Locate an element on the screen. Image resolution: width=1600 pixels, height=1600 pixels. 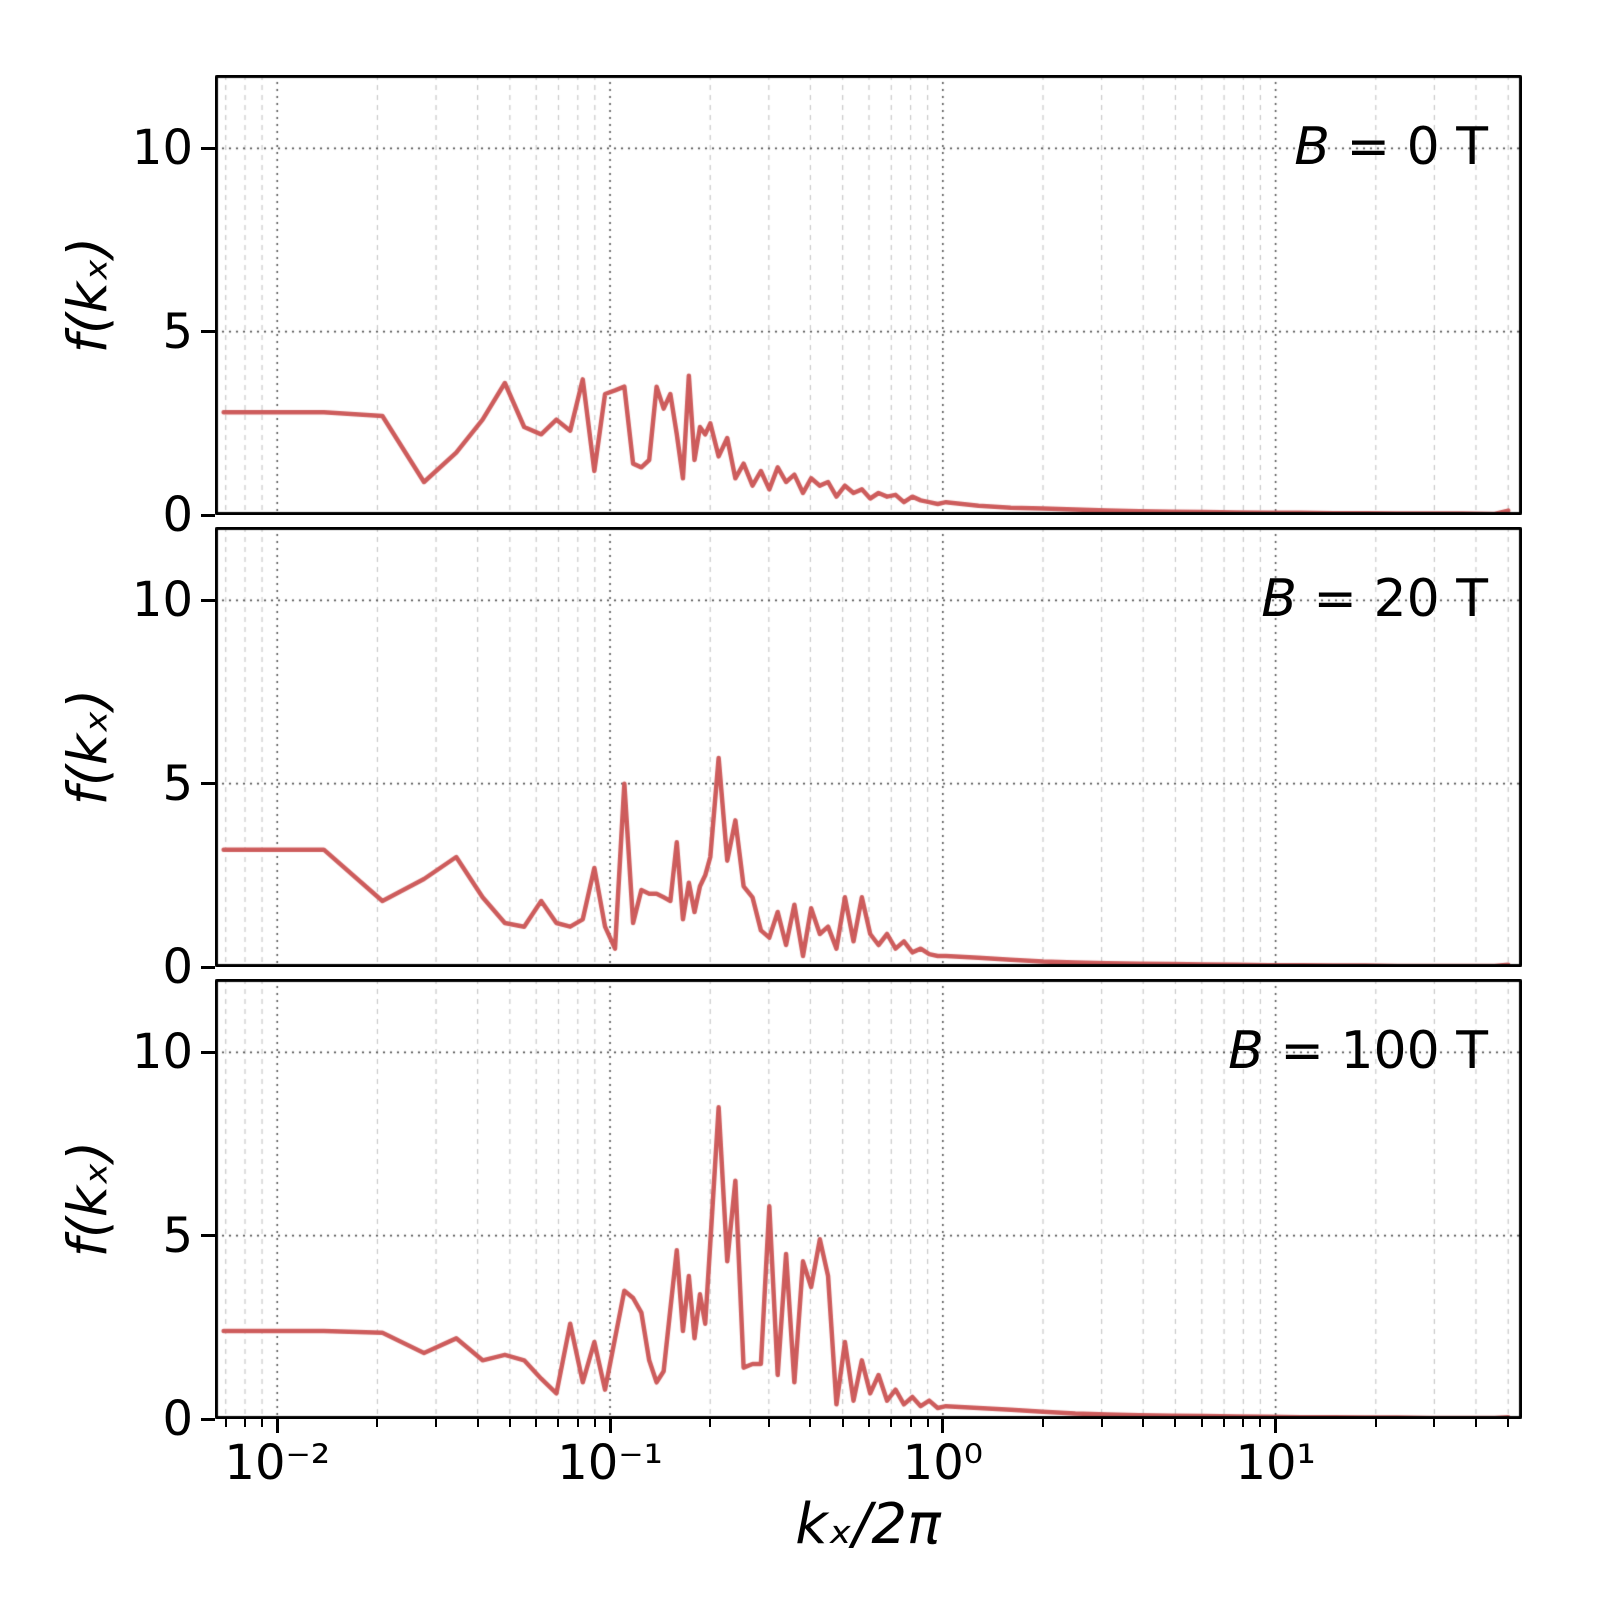
panel-label-b-100: B = 100 T is located at coordinates (1358, 1051).